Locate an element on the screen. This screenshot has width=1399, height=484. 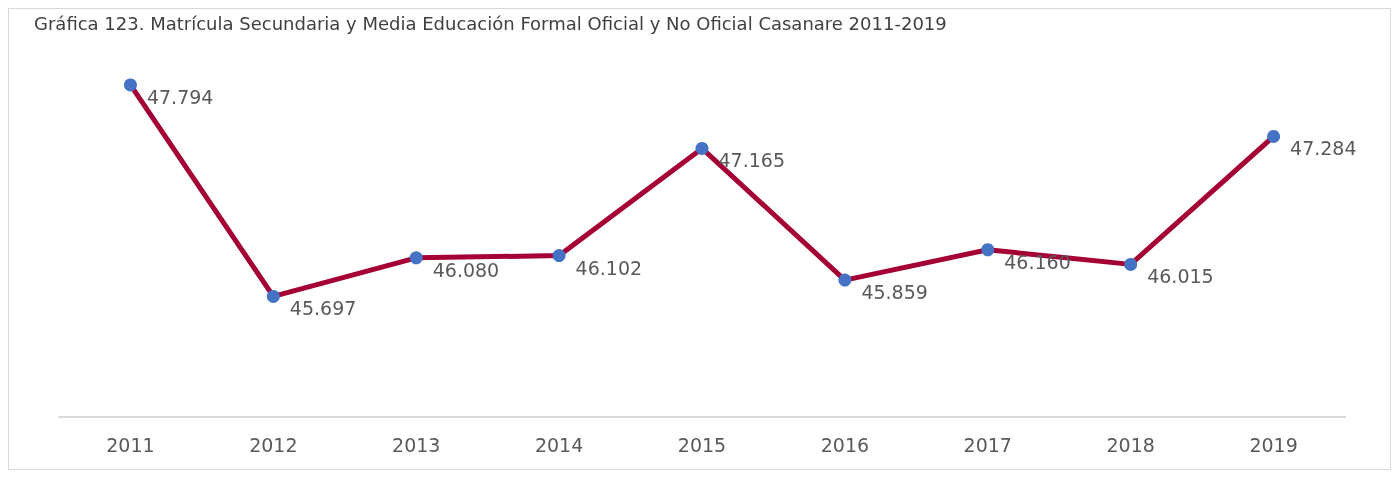
chart-title: Gráfica 123. Matrícula Secundaria y Media Educación Formal Oficial y No Oficial Casanare 2011-2019 is located at coordinates (490, 23).